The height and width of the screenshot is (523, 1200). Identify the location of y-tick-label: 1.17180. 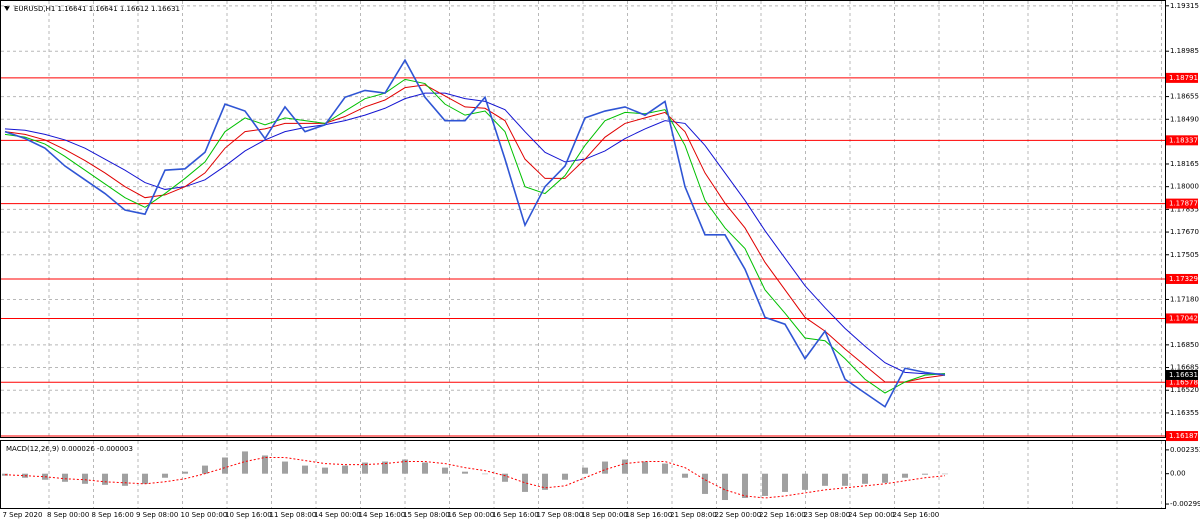
(1184, 299).